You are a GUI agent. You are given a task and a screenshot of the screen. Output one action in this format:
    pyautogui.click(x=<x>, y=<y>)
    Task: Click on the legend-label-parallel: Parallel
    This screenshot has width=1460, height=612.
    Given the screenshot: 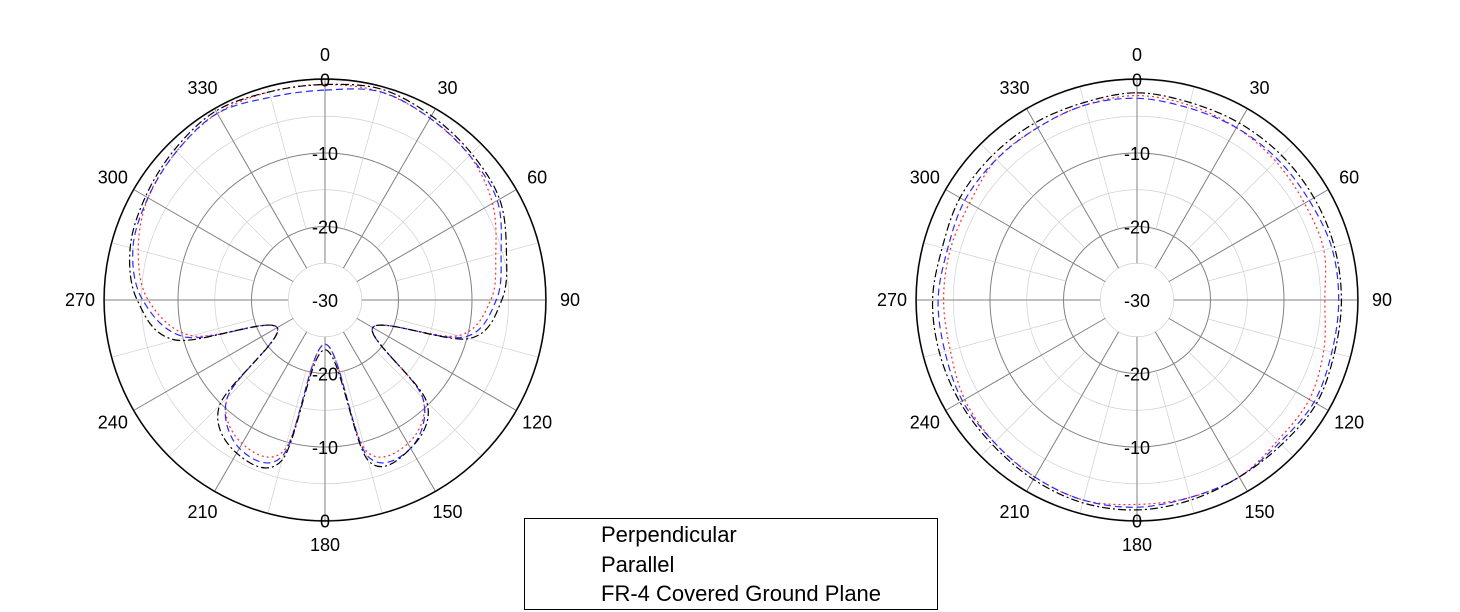 What is the action you would take?
    pyautogui.click(x=638, y=564)
    